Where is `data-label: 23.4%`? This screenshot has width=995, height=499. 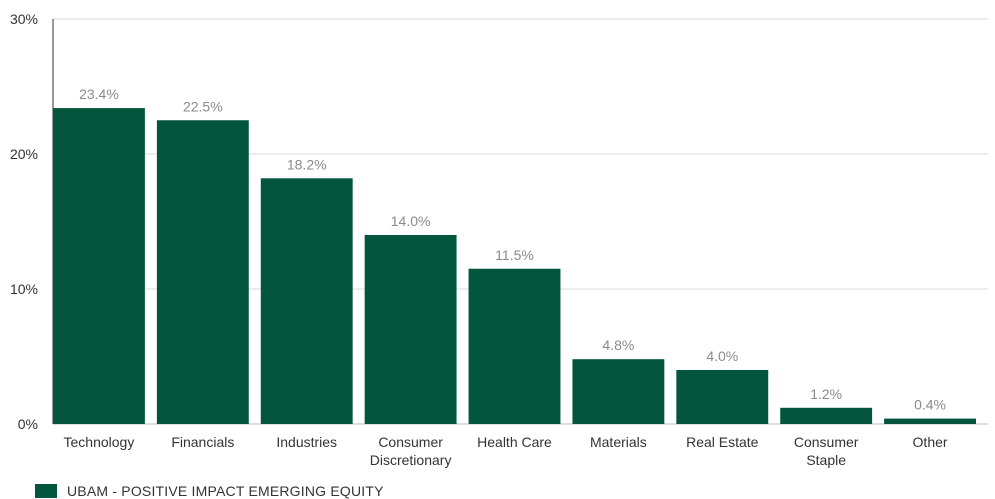
data-label: 23.4% is located at coordinates (99, 94).